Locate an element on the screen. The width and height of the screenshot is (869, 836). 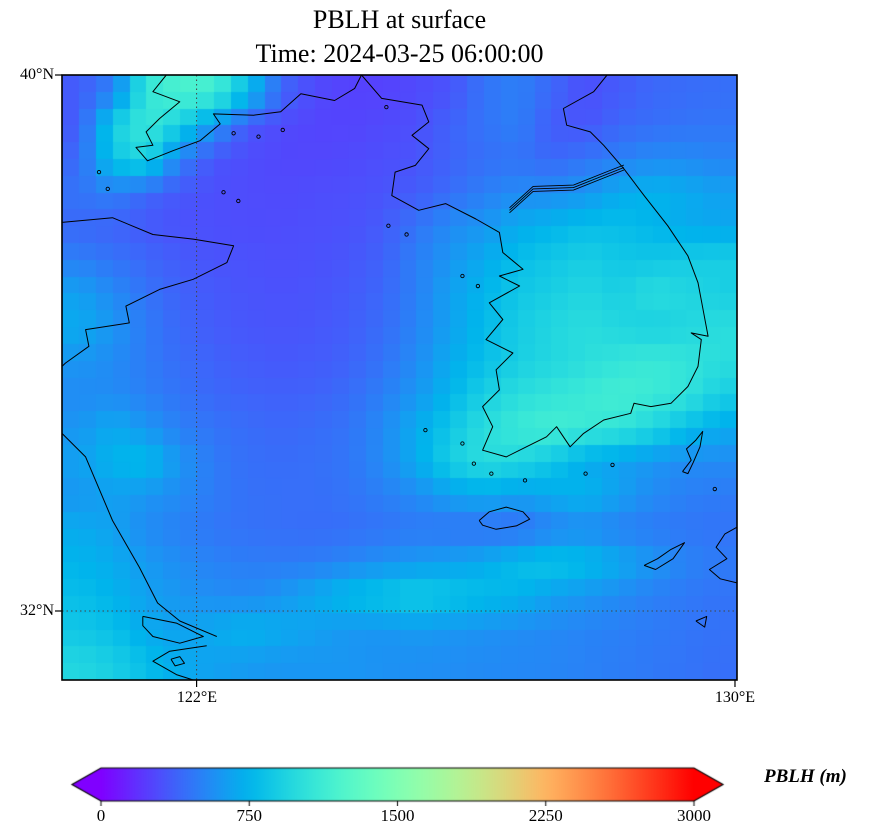
xtick-130e: 130°E is located at coordinates (735, 697).